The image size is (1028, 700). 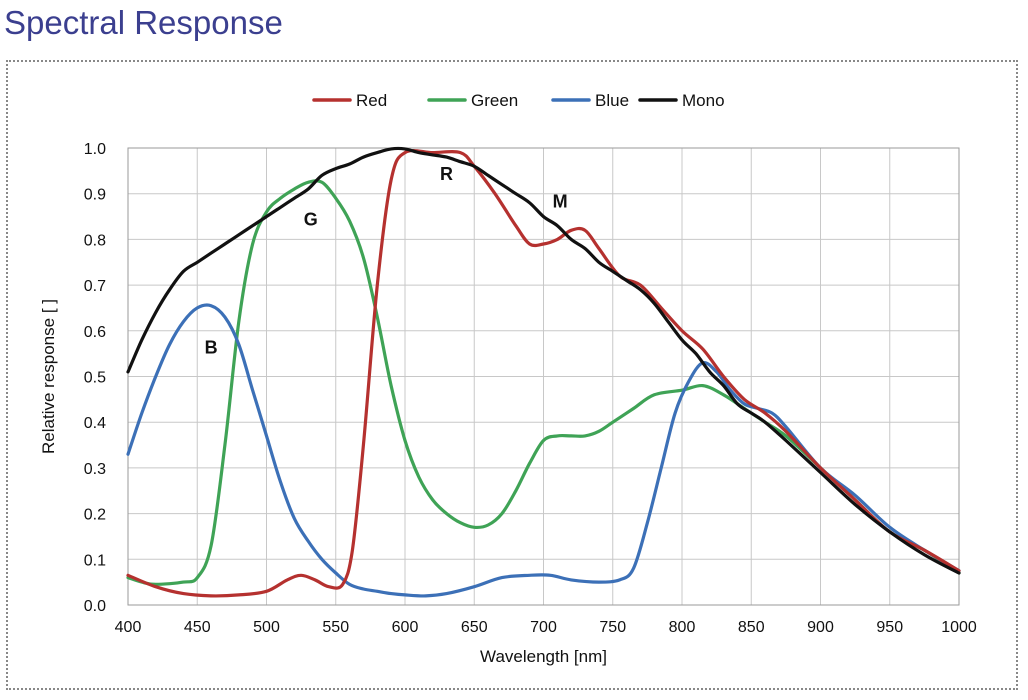 What do you see at coordinates (311, 220) in the screenshot?
I see `curve-annotation: G` at bounding box center [311, 220].